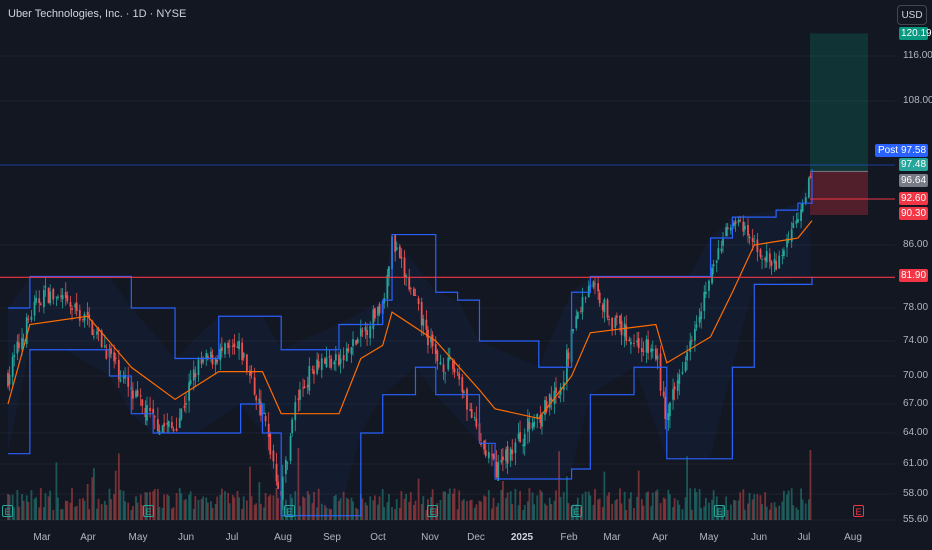 This screenshot has height=550, width=932. I want to click on price-tick-label: 74.00, so click(916, 340).